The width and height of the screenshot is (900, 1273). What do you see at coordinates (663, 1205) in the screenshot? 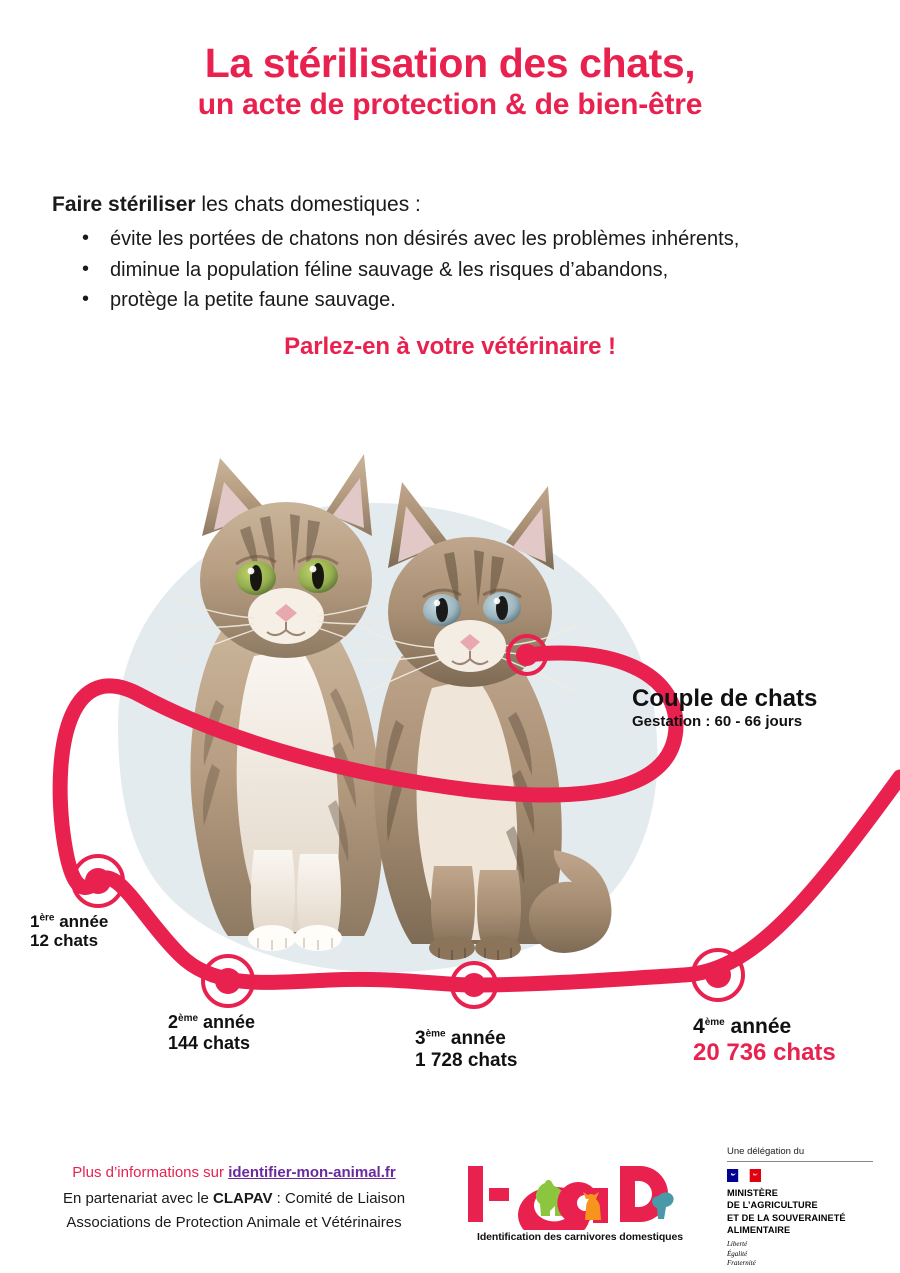
I see `ferret-icon` at bounding box center [663, 1205].